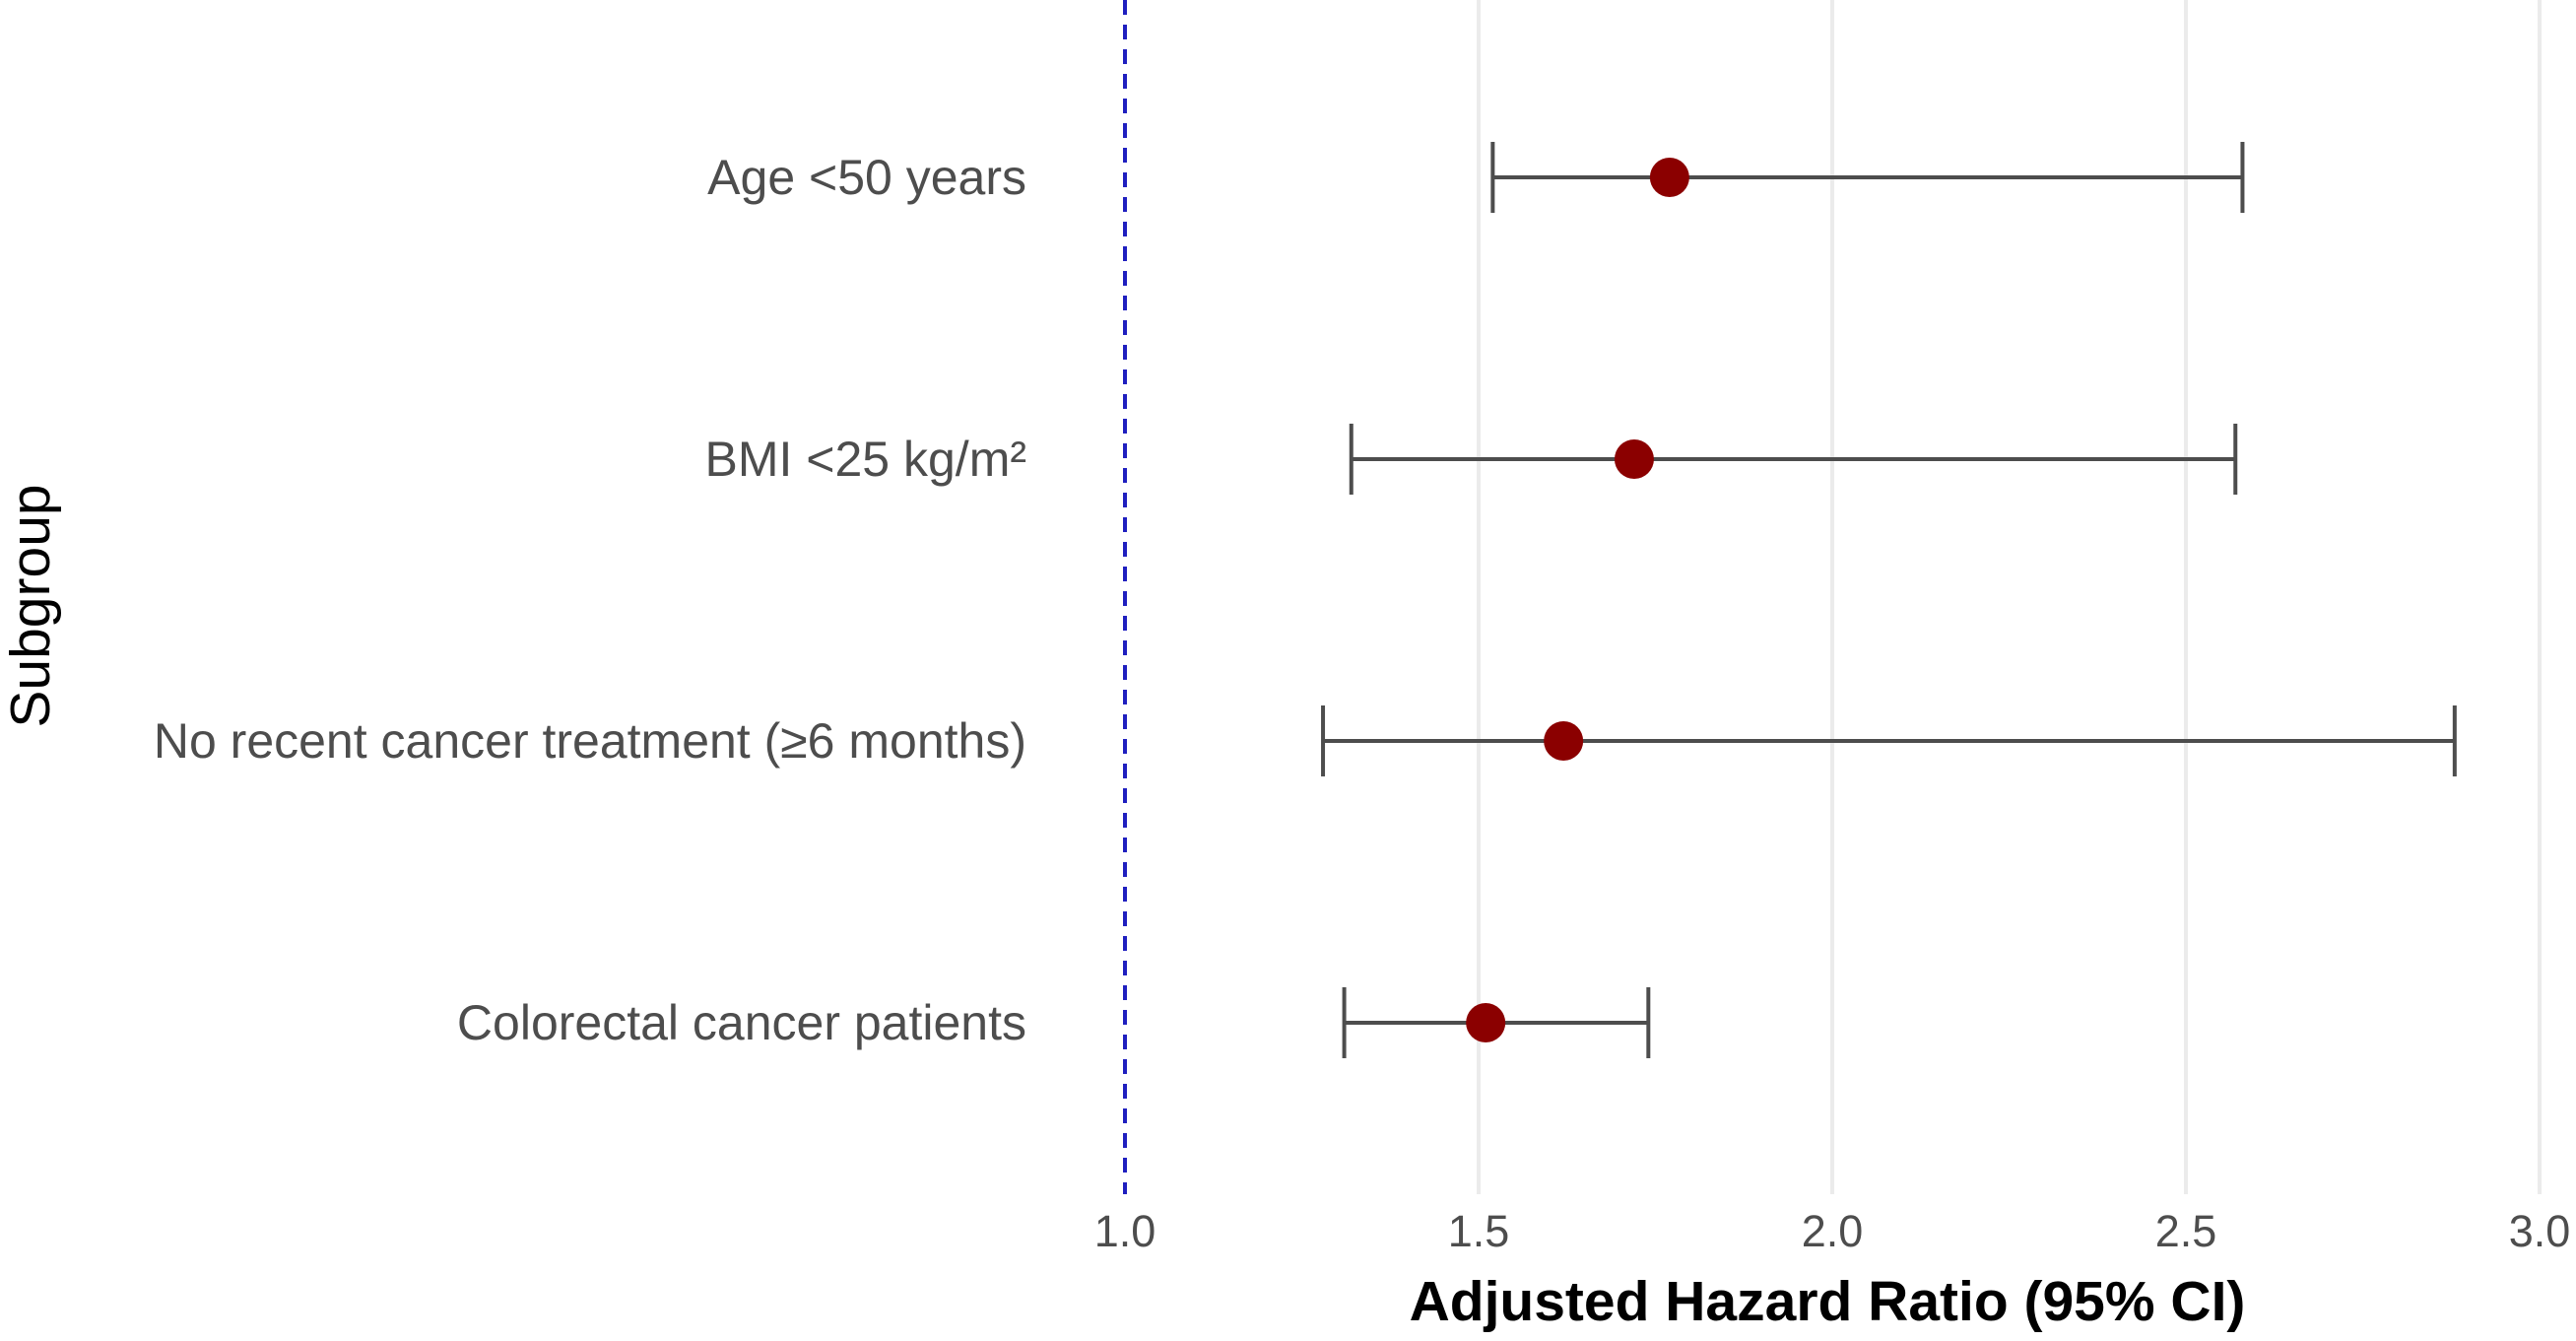 The width and height of the screenshot is (2576, 1341). I want to click on x-axis-ticks: 1.0 1.5 2.0 2.5 3.0, so click(1833, 1231).